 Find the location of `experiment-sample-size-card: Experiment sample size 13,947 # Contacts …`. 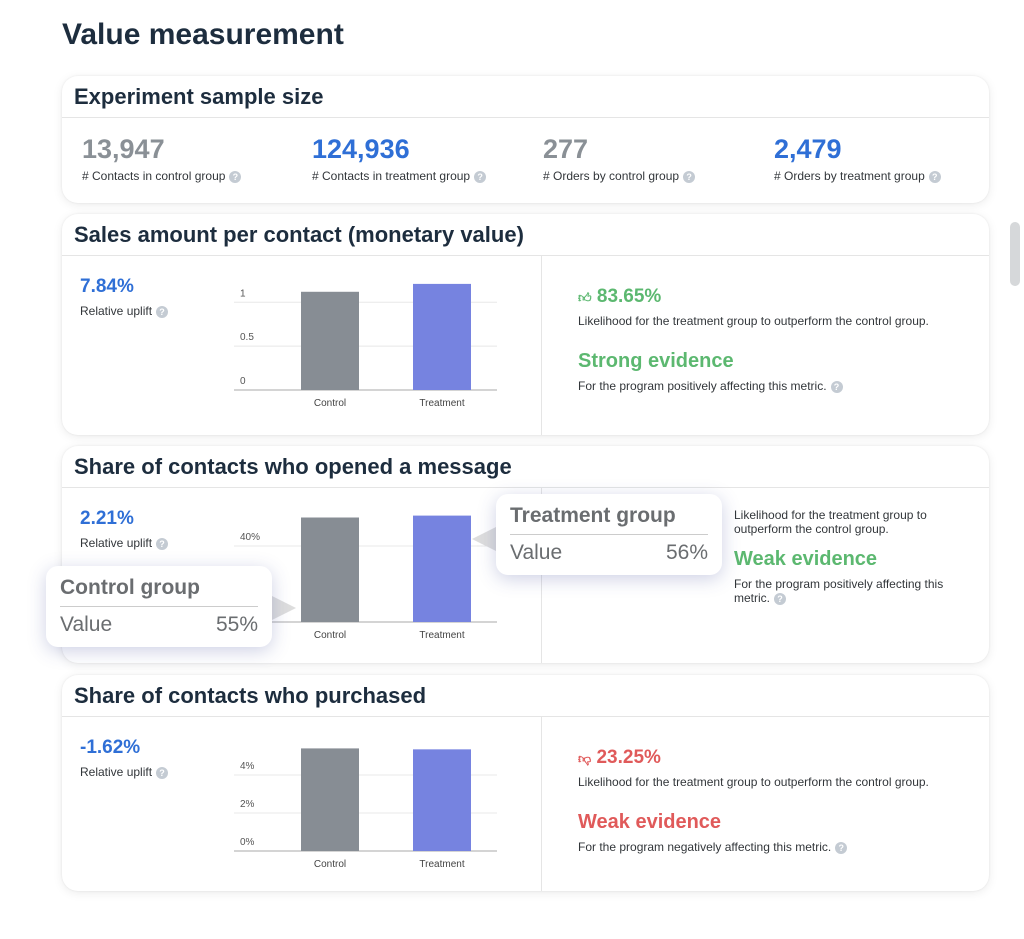

experiment-sample-size-card: Experiment sample size 13,947 # Contacts … is located at coordinates (525, 139).